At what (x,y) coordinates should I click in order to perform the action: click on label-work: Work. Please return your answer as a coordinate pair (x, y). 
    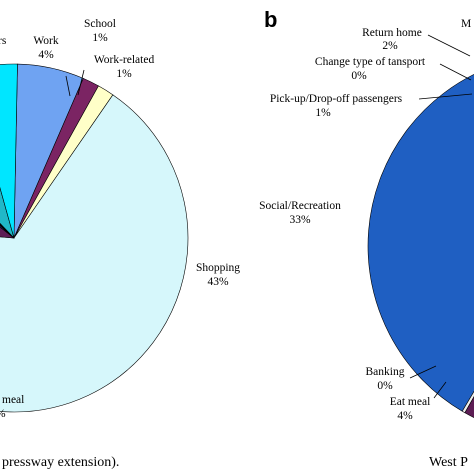
    Looking at the image, I should click on (46, 41).